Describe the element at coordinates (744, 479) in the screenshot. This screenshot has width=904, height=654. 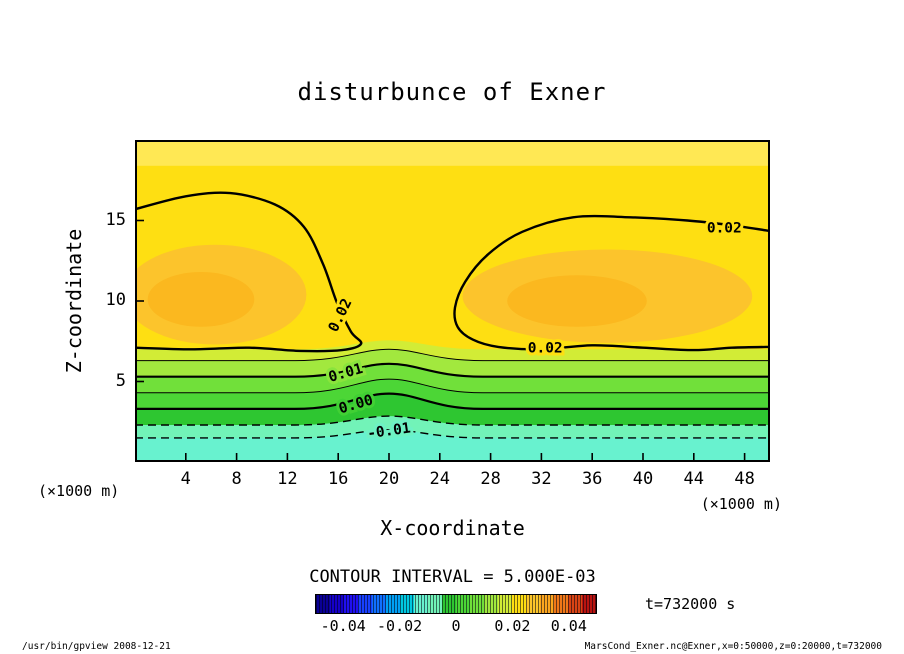
I see `x-tick-label: 48` at that location.